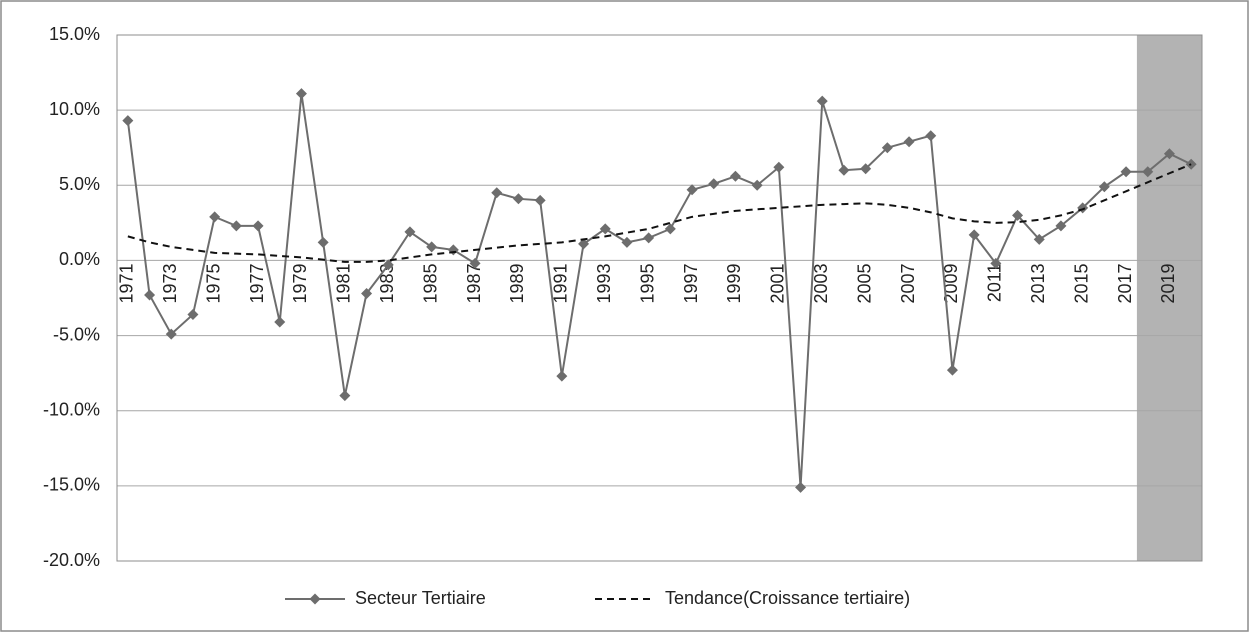 Image resolution: width=1255 pixels, height=633 pixels. I want to click on y-tick-label: -10.0%, so click(71, 409).